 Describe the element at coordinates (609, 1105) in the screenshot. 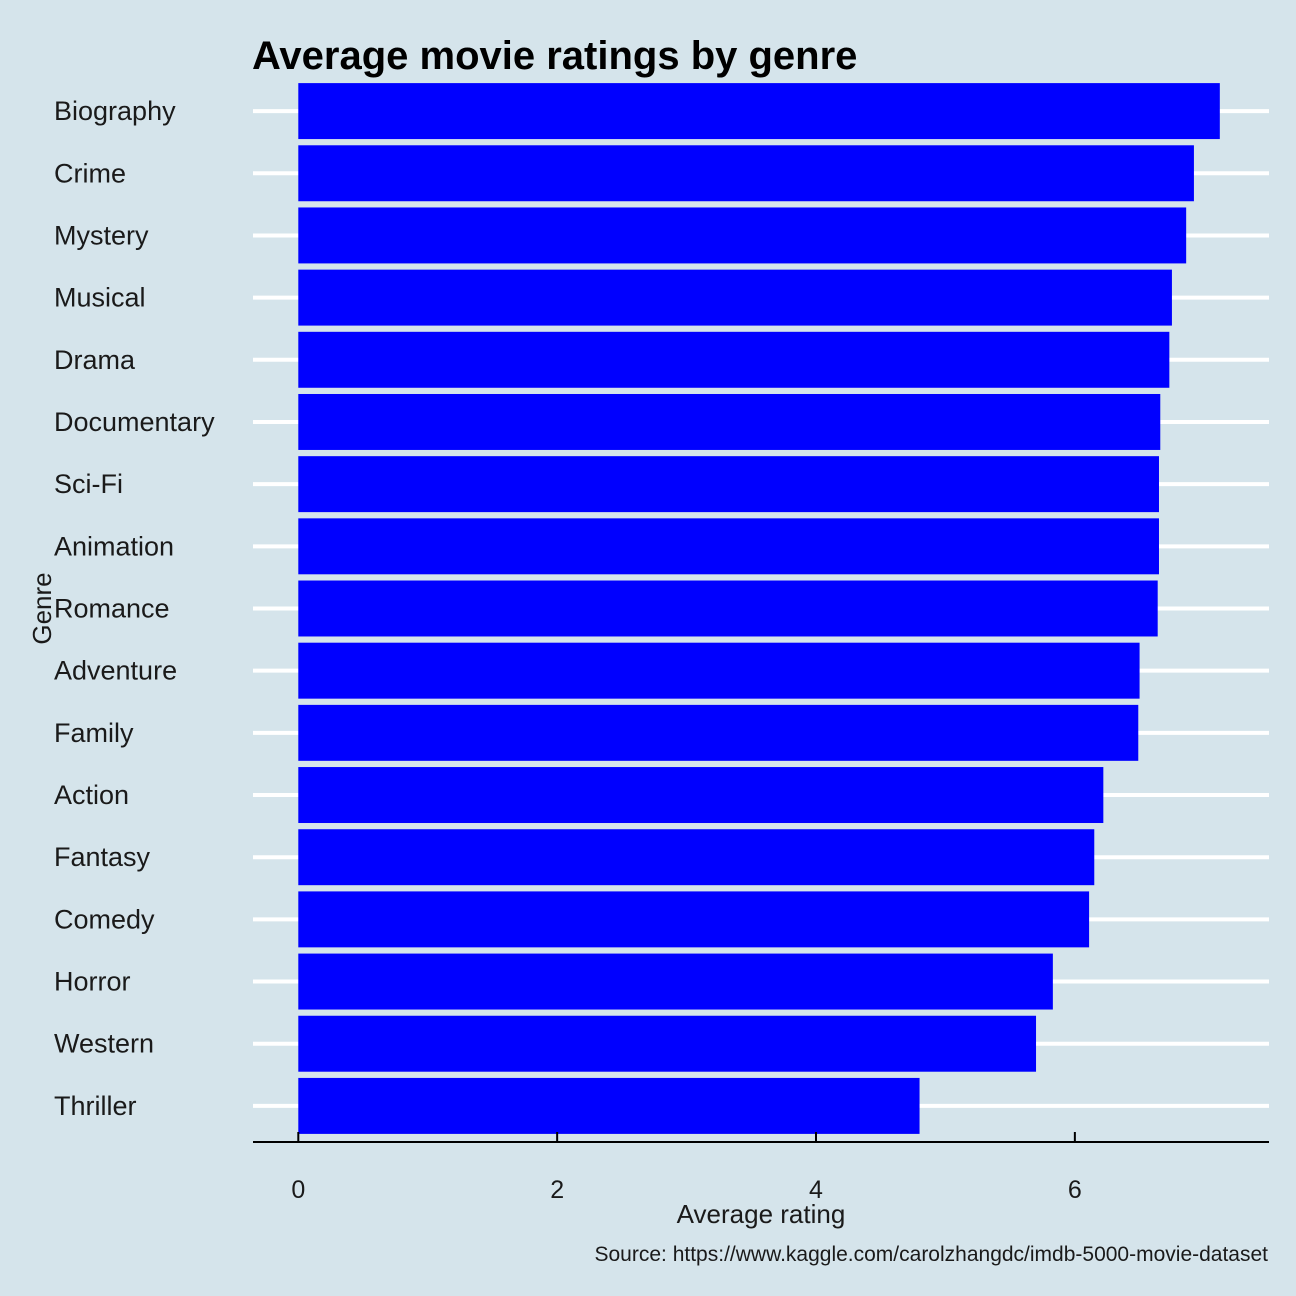

I see `bar-thriller` at that location.